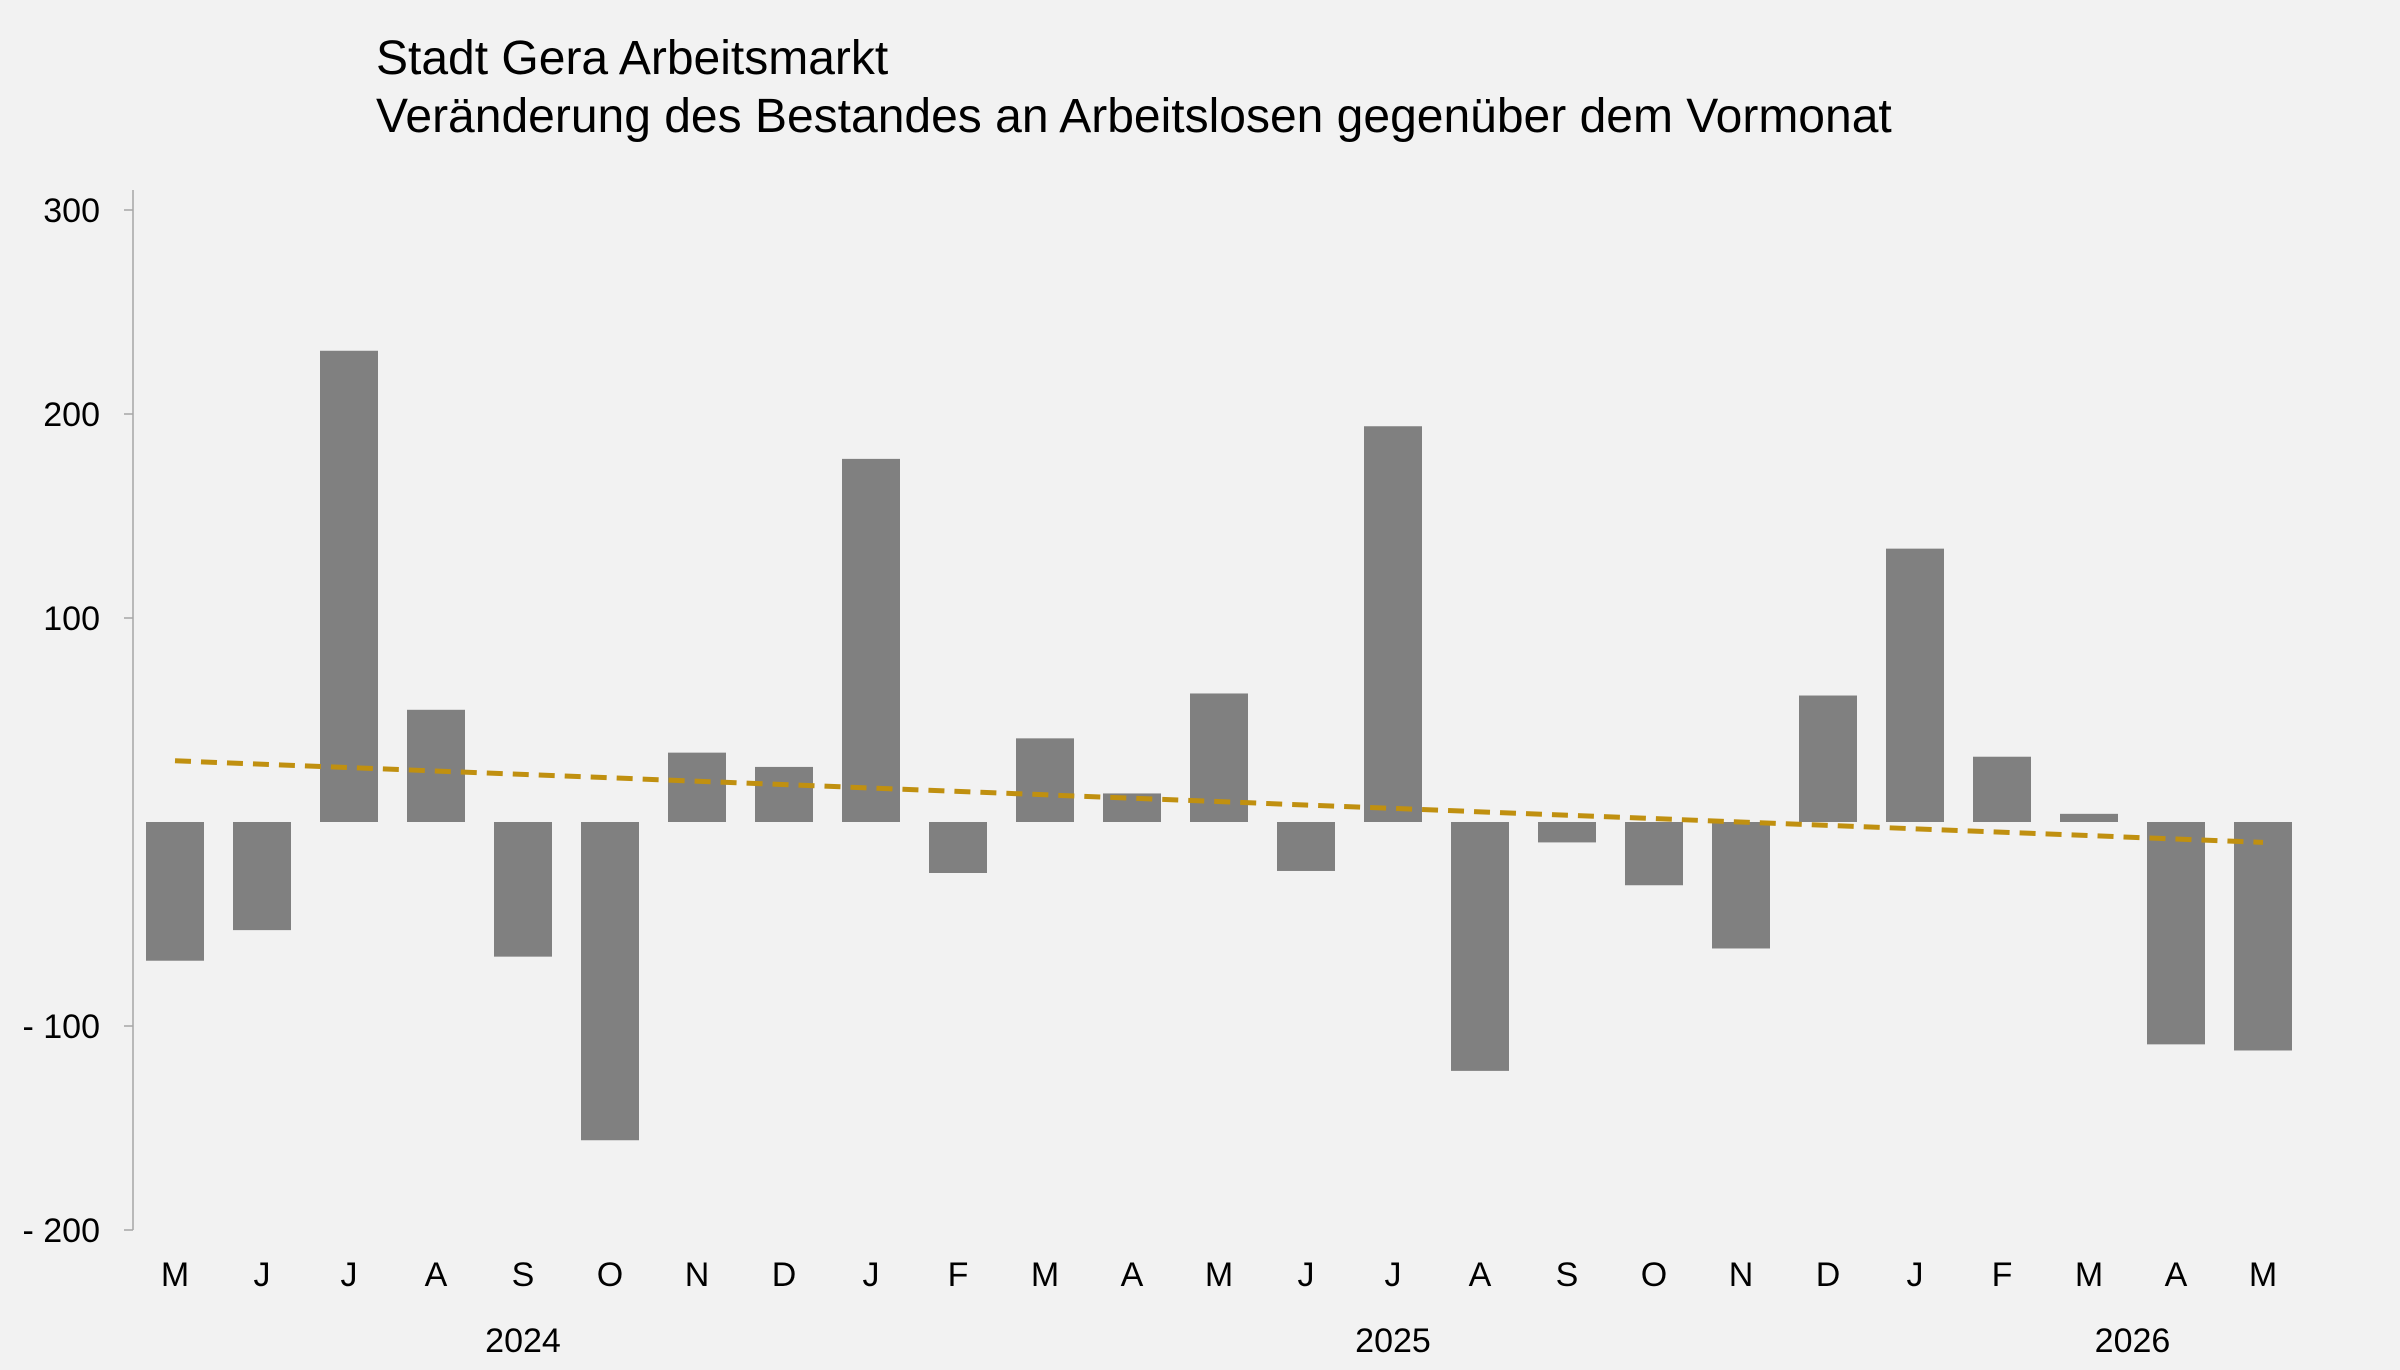  I want to click on trendline, so click(1219, 801).